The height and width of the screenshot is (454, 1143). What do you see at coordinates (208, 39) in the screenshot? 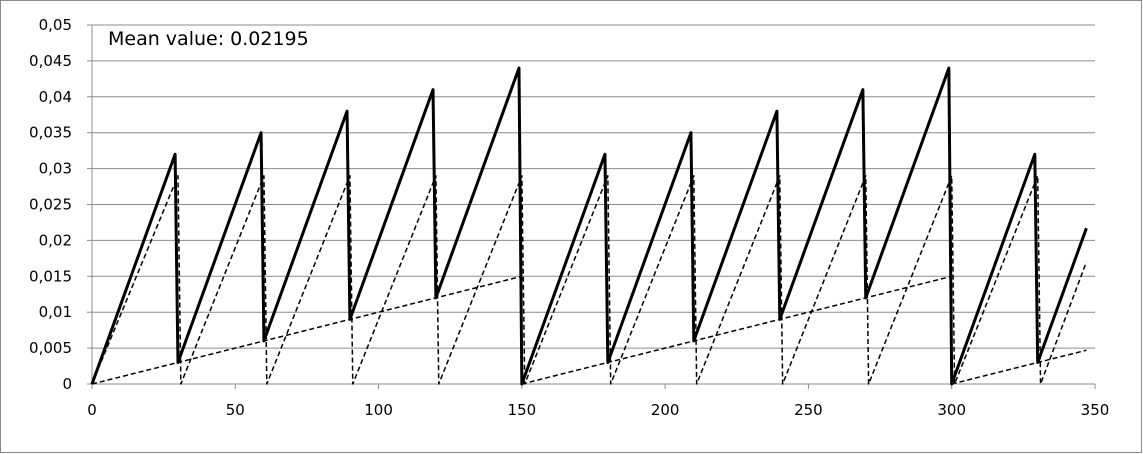
I see `annotation: Mean value: 0.02195` at bounding box center [208, 39].